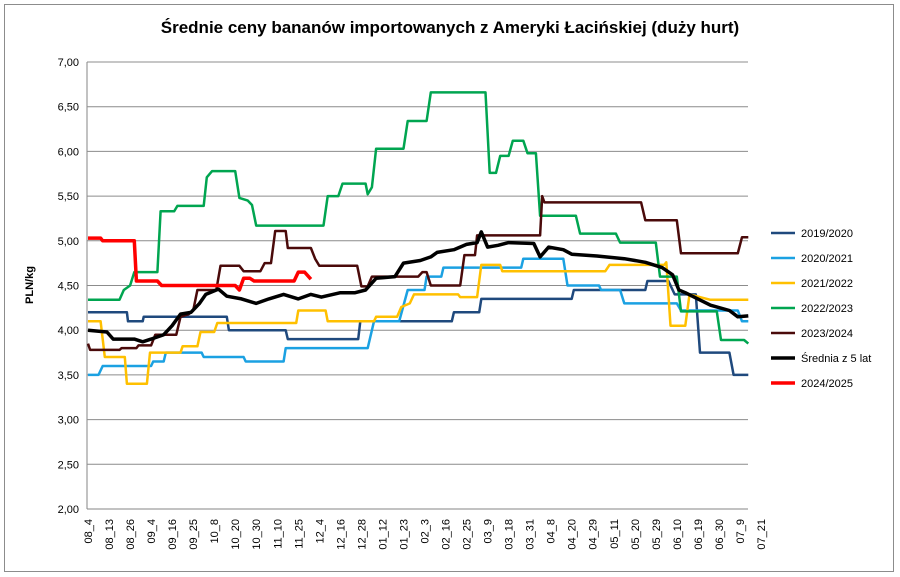  I want to click on legend-label: 2020/2021, so click(827, 259).